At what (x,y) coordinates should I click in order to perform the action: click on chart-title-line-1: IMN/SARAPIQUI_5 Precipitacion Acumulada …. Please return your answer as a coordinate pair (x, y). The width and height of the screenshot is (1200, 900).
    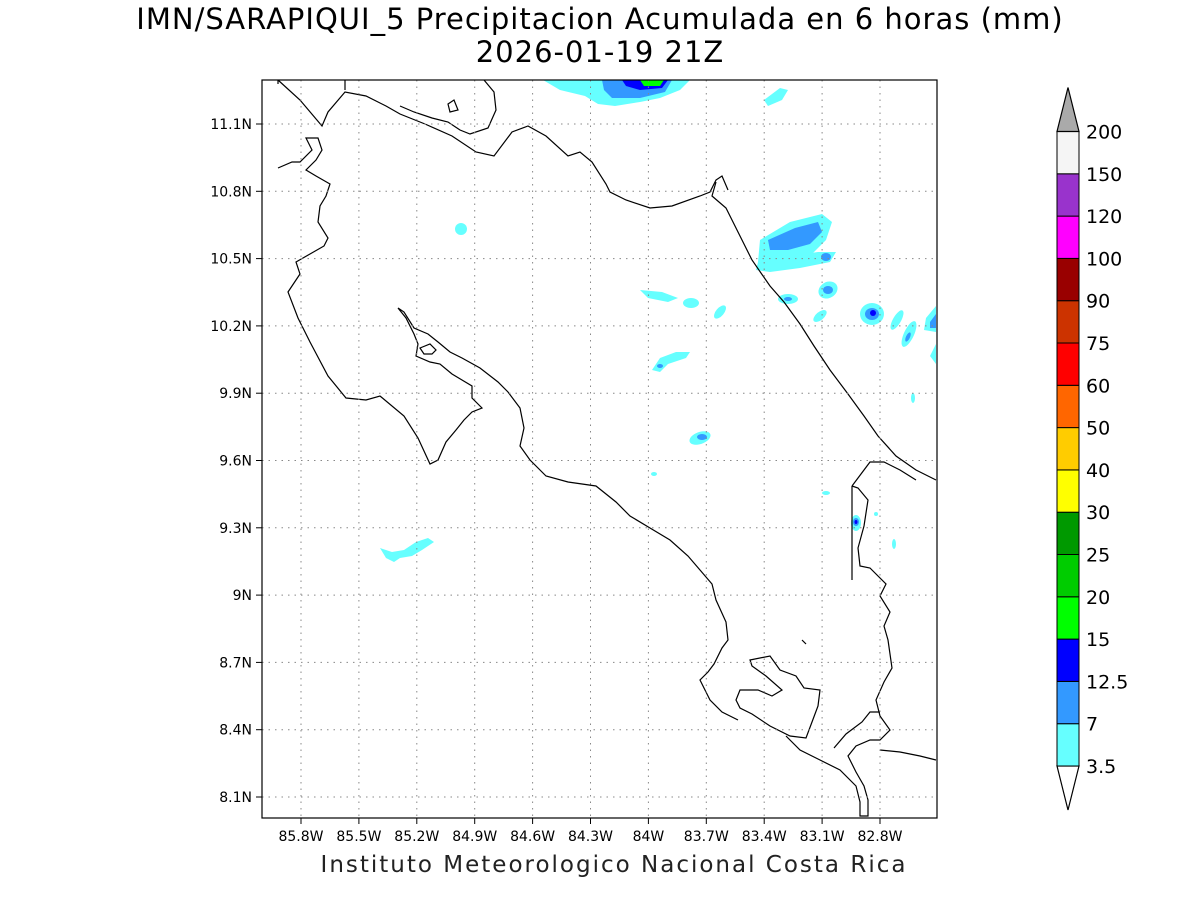
    Looking at the image, I should click on (600, 19).